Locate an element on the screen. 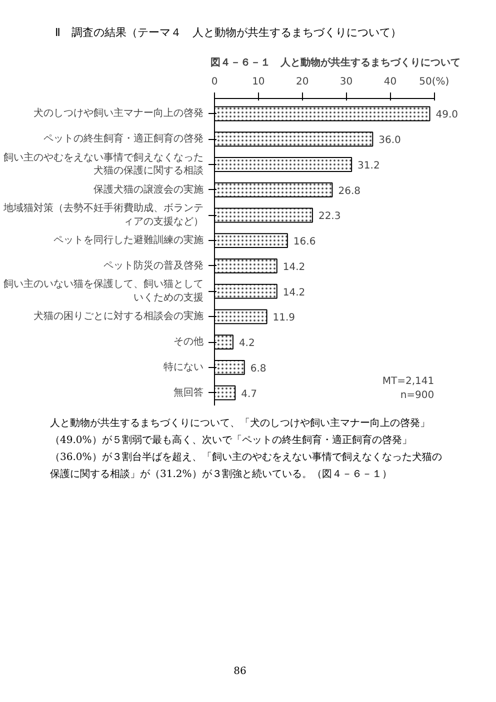  x-tick-label: 10 is located at coordinates (258, 82).